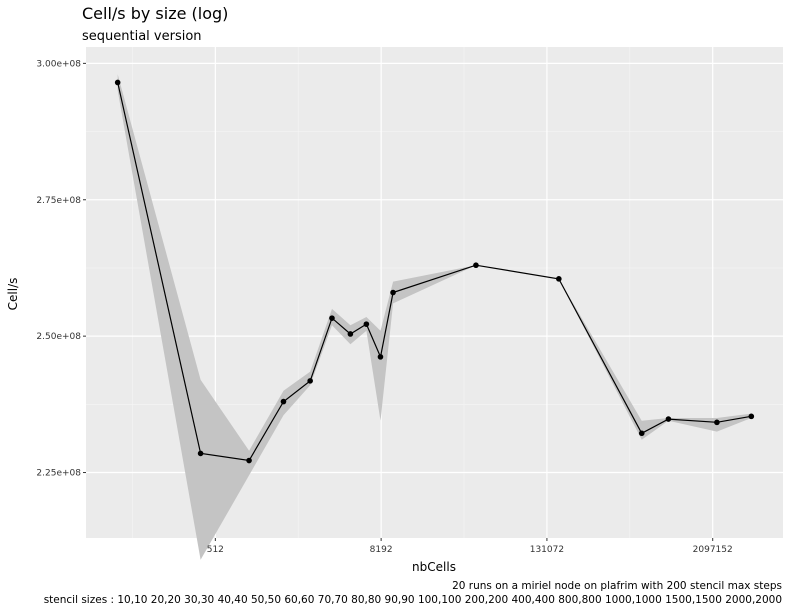  Describe the element at coordinates (58, 201) in the screenshot. I see `y-tick-label: 2.75e+08` at that location.